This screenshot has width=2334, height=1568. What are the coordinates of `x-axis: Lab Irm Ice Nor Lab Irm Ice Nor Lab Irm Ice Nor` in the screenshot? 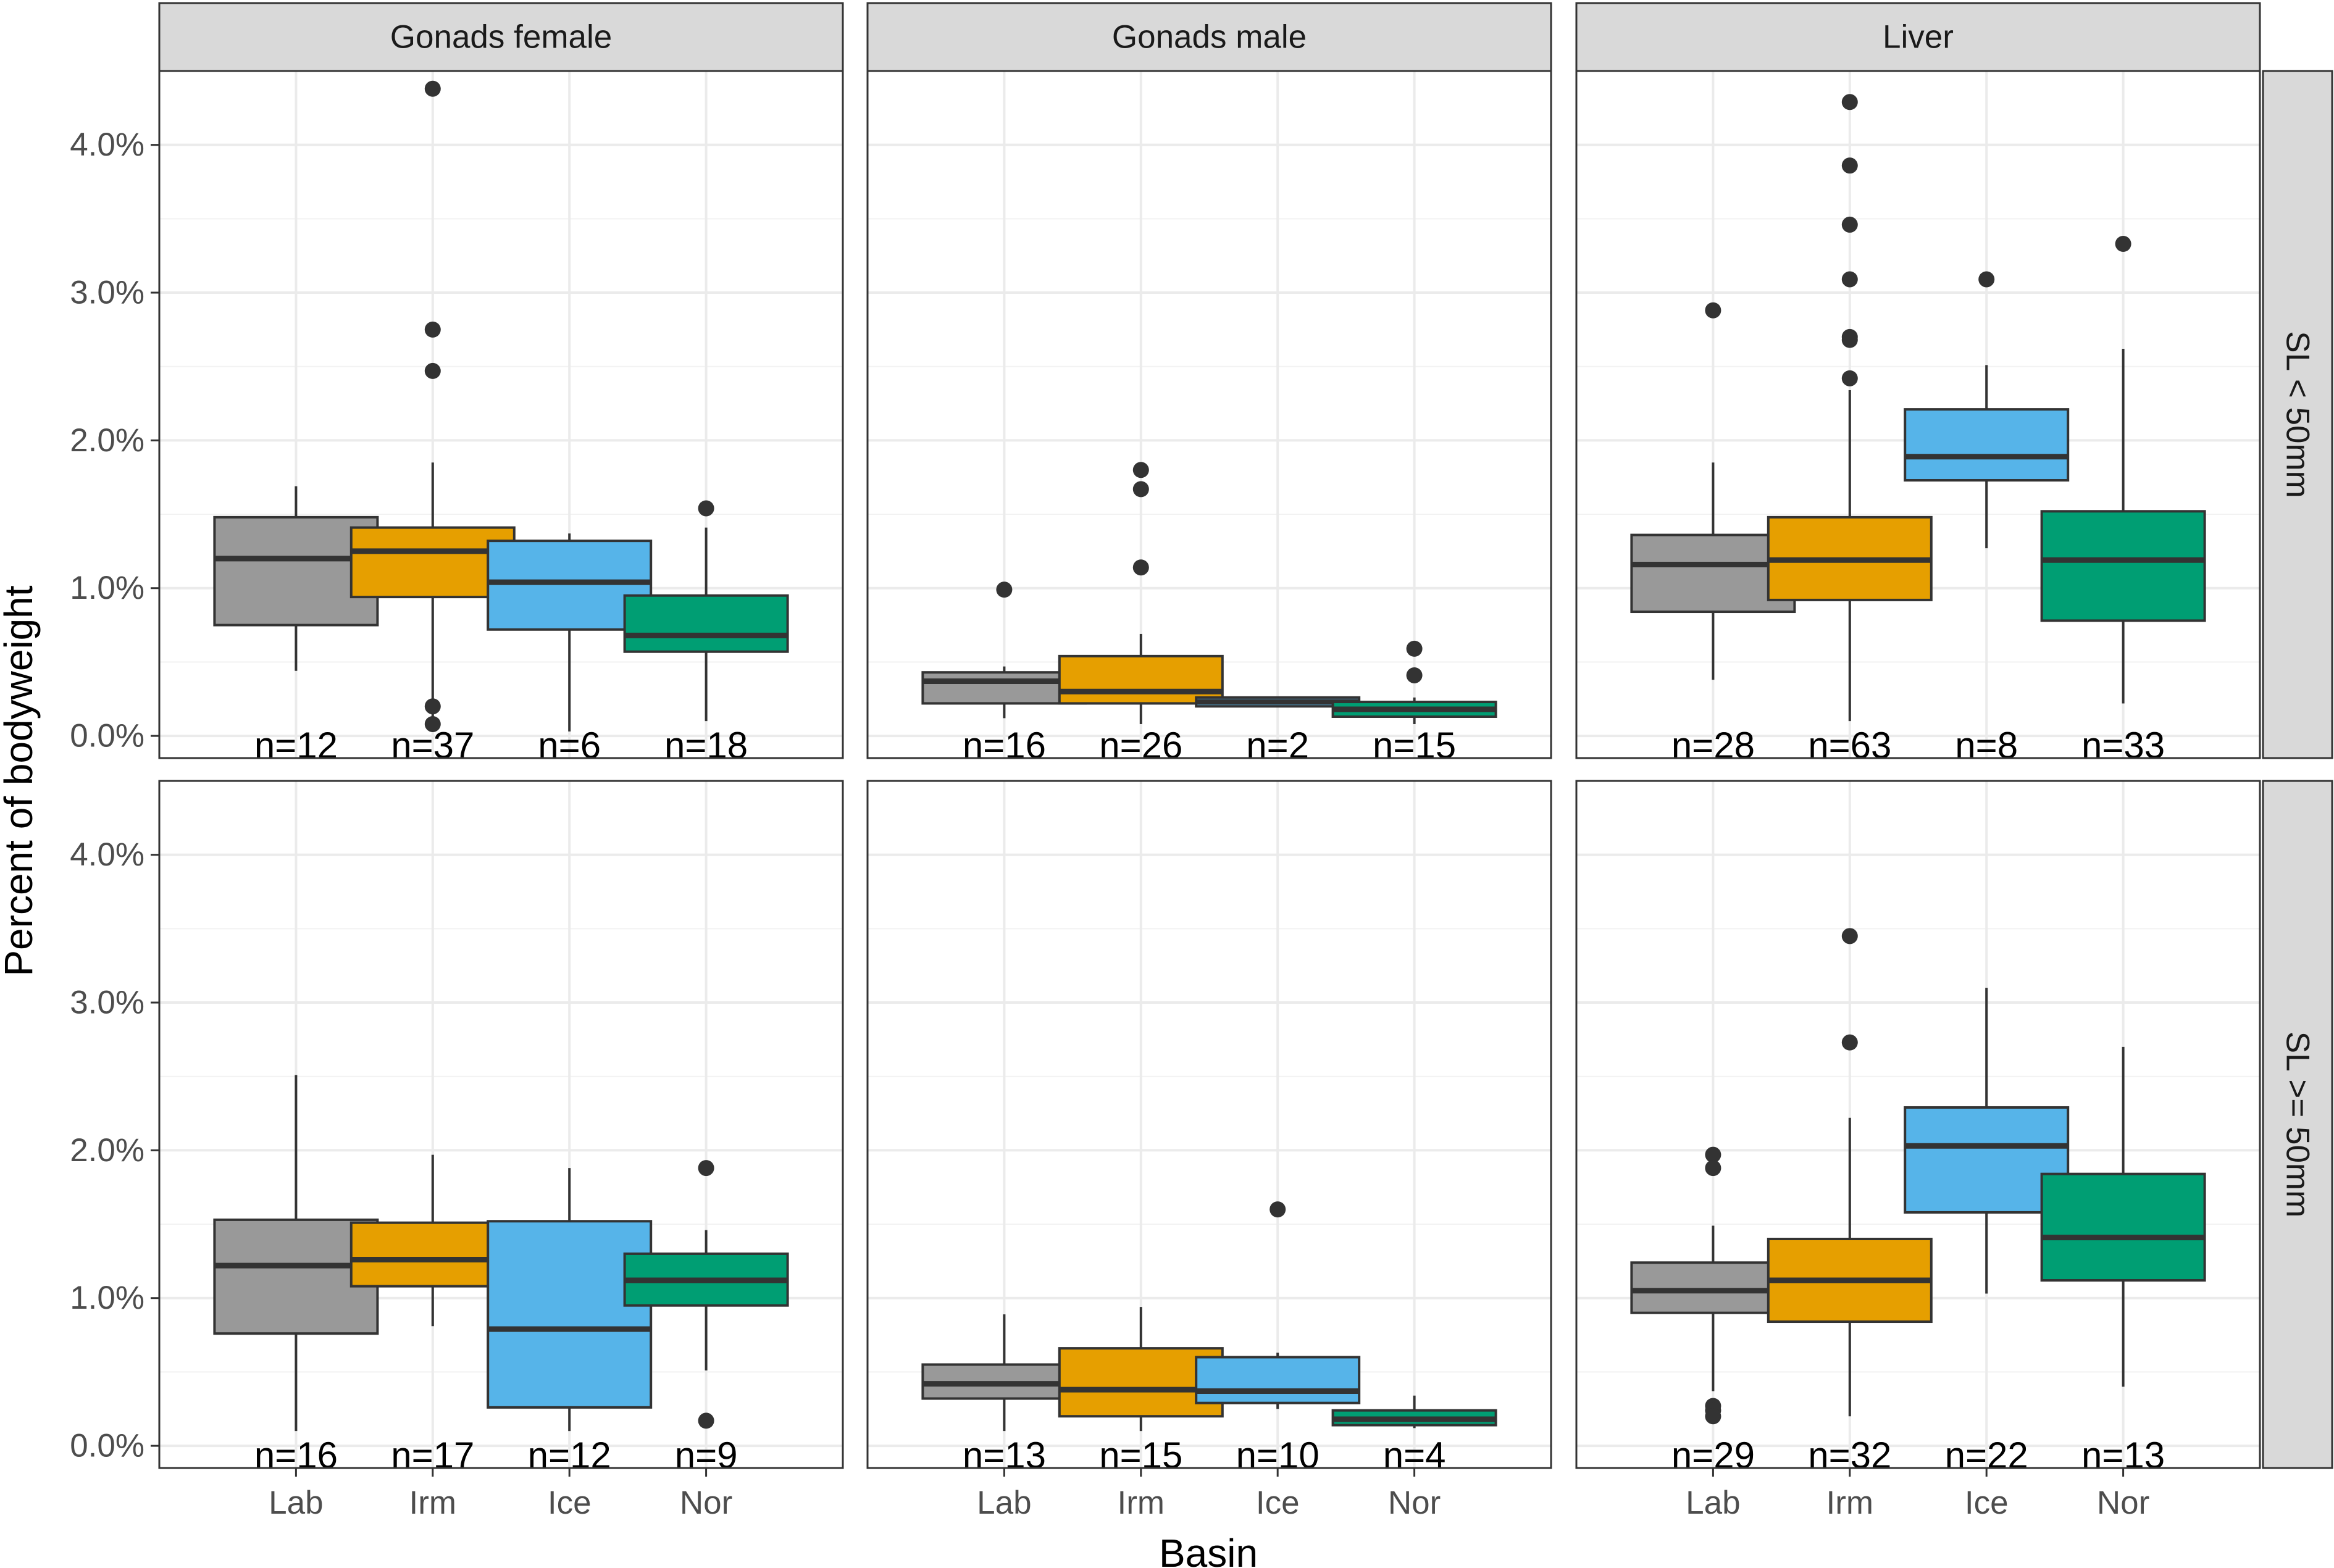 It's located at (1209, 1494).